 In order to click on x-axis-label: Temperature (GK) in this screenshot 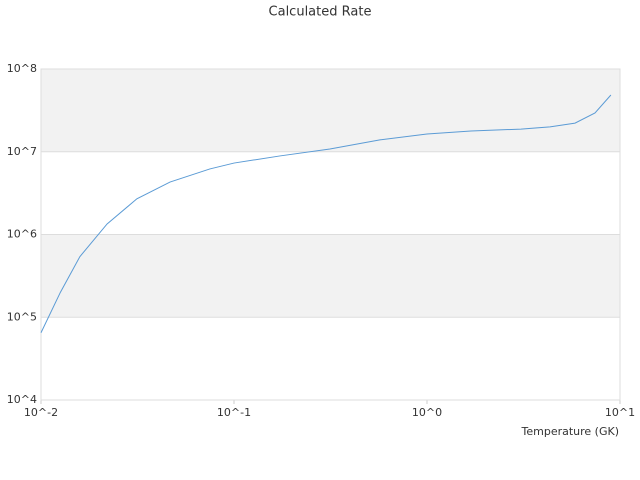, I will do `click(570, 431)`.